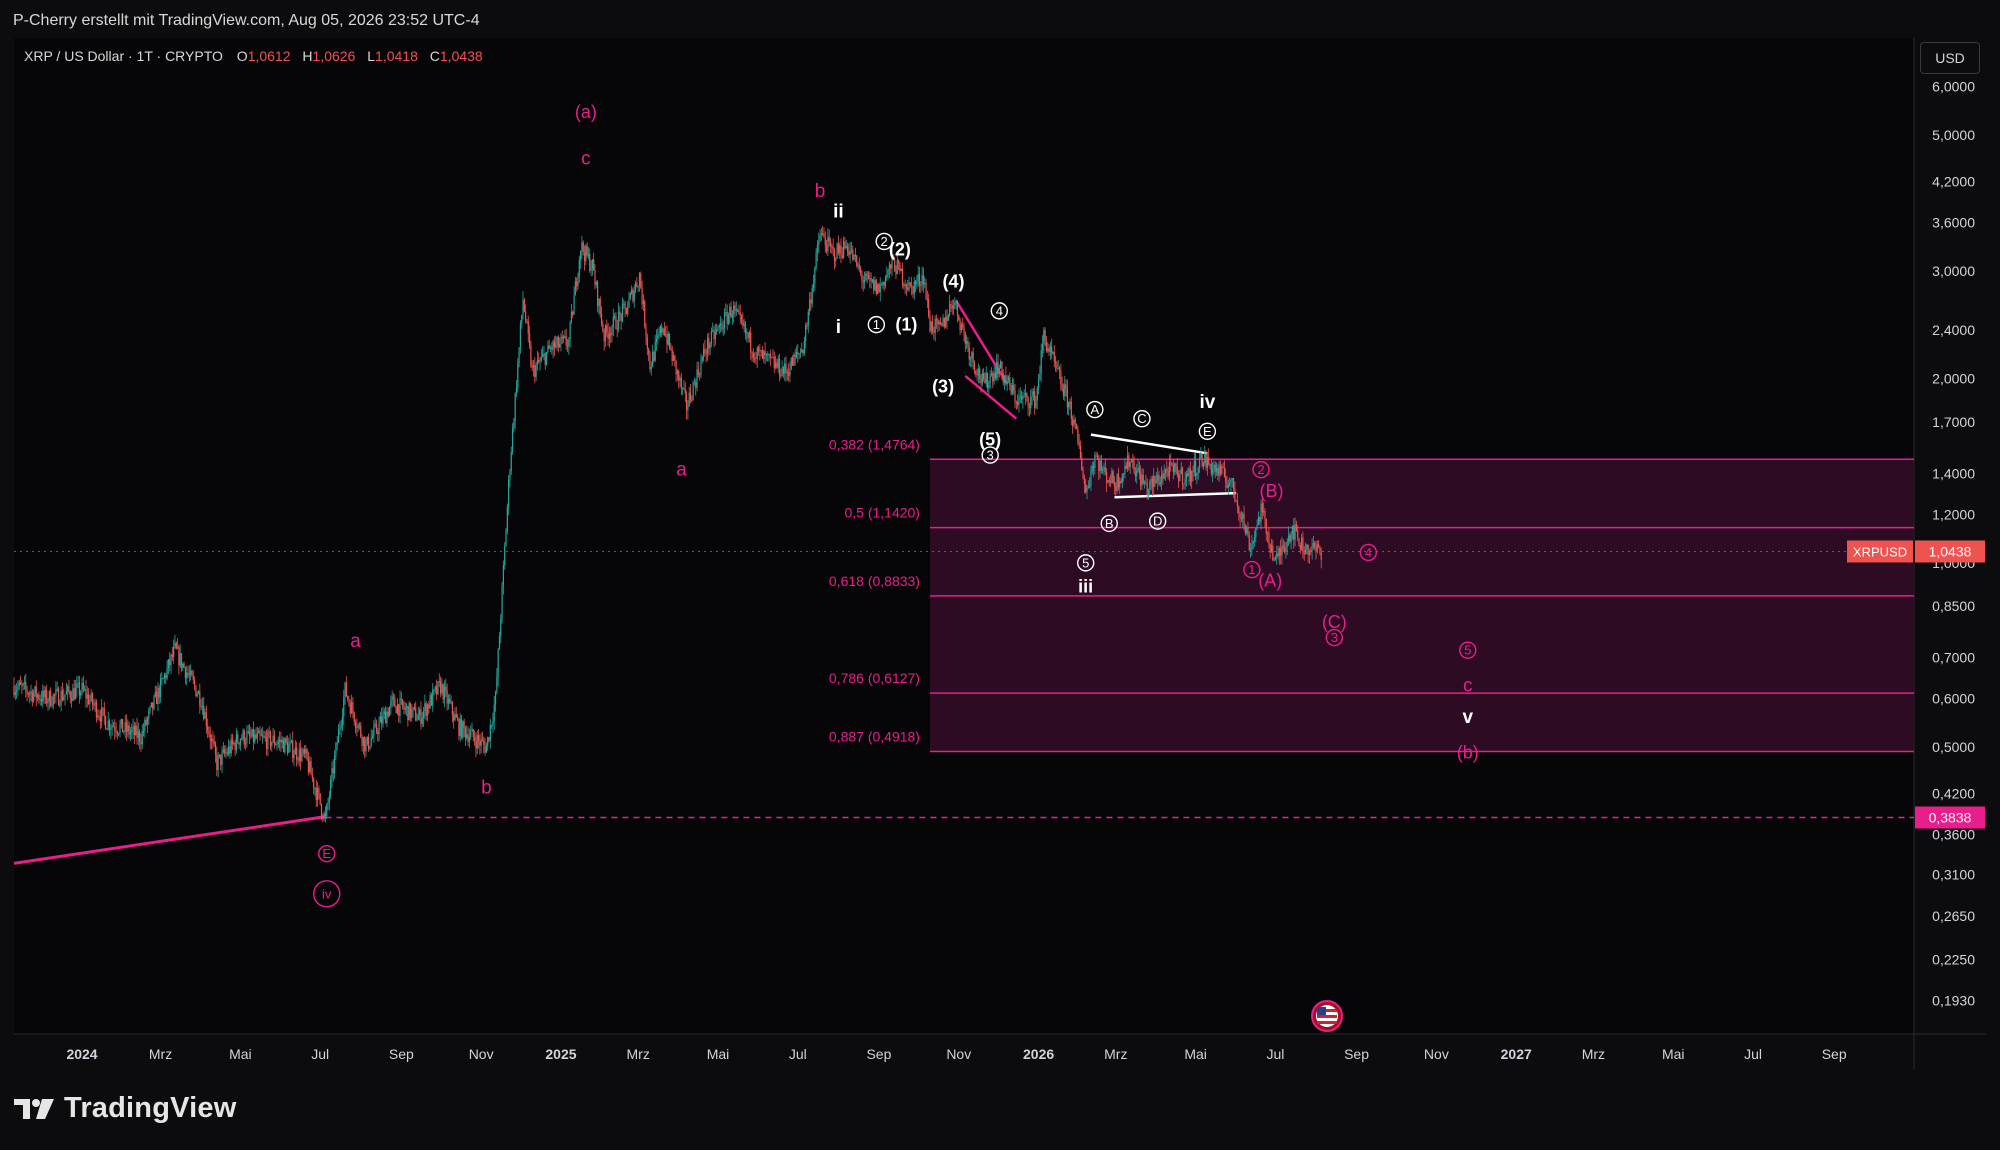 This screenshot has width=2000, height=1150. What do you see at coordinates (1368, 552) in the screenshot?
I see `wave-label-circle` at bounding box center [1368, 552].